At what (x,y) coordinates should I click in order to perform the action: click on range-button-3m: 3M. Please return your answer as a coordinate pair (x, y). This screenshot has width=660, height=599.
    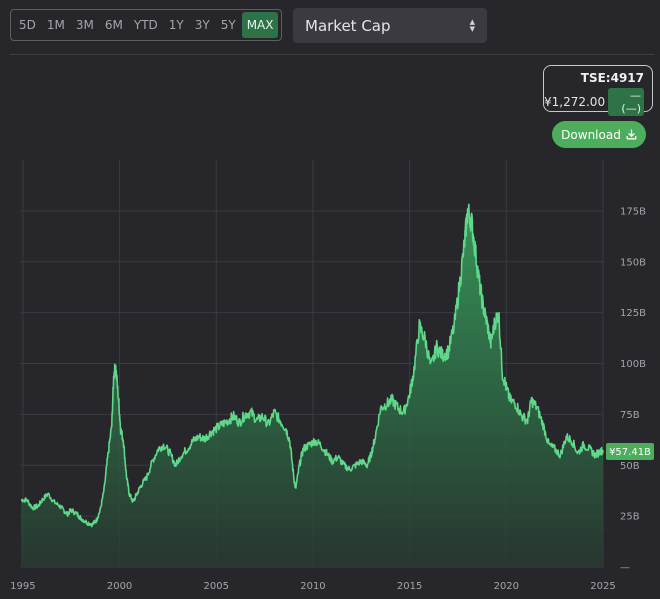
    Looking at the image, I should click on (84, 25).